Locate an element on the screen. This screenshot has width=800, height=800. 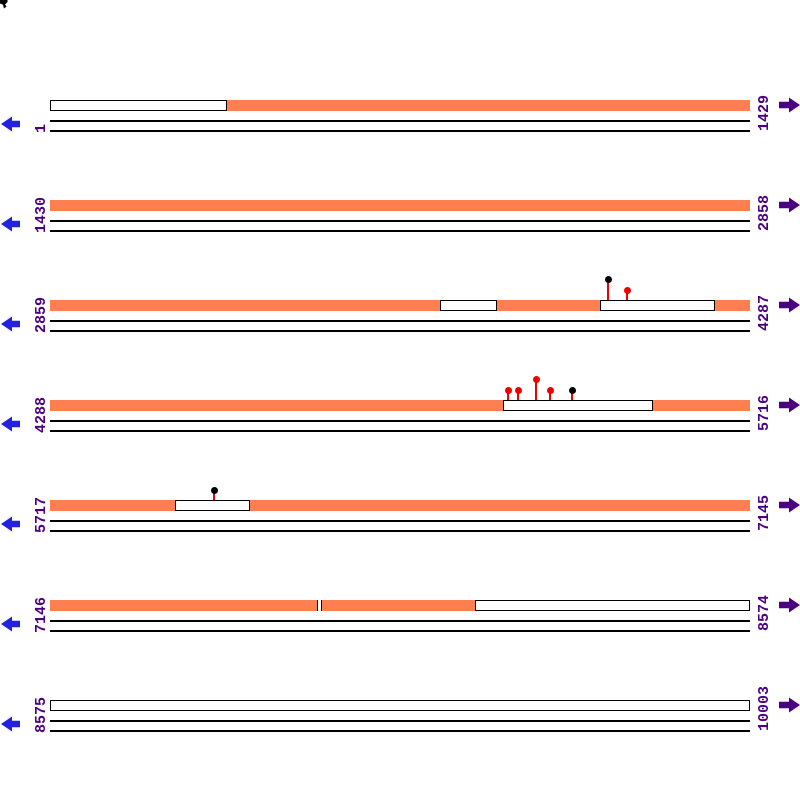
row-end-coordinate: 5716 is located at coordinates (764, 412).